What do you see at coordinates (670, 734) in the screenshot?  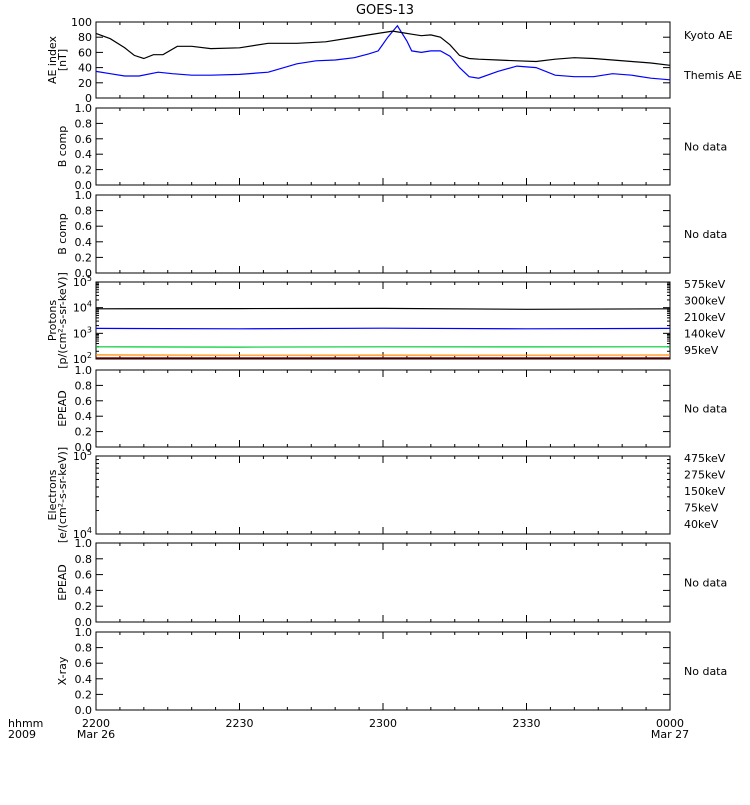 I see `x-tick-date: Mar 27` at bounding box center [670, 734].